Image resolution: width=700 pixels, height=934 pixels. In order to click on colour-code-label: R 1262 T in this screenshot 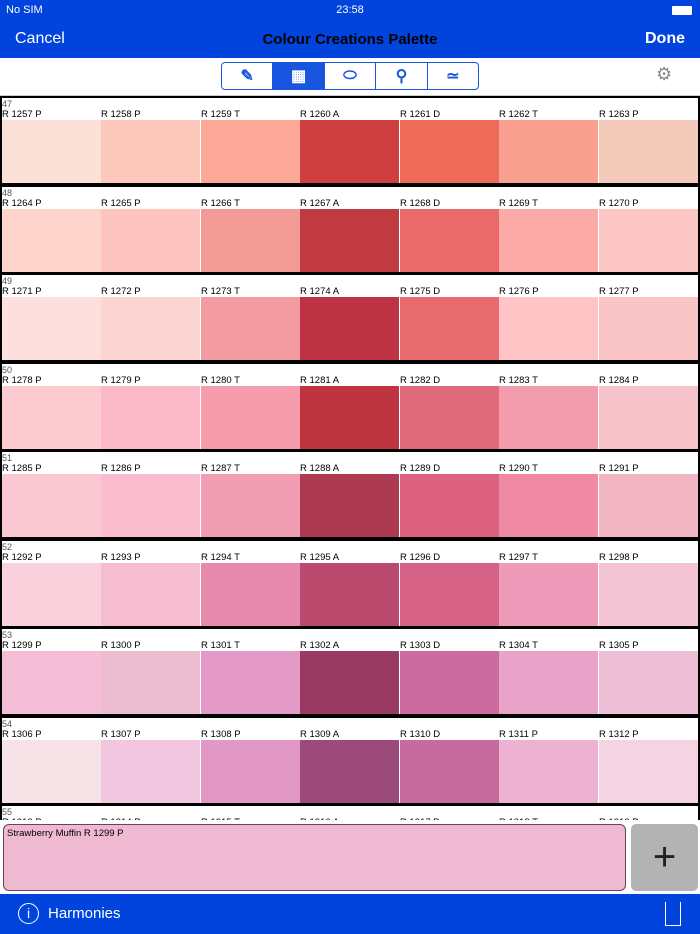, I will do `click(518, 114)`.